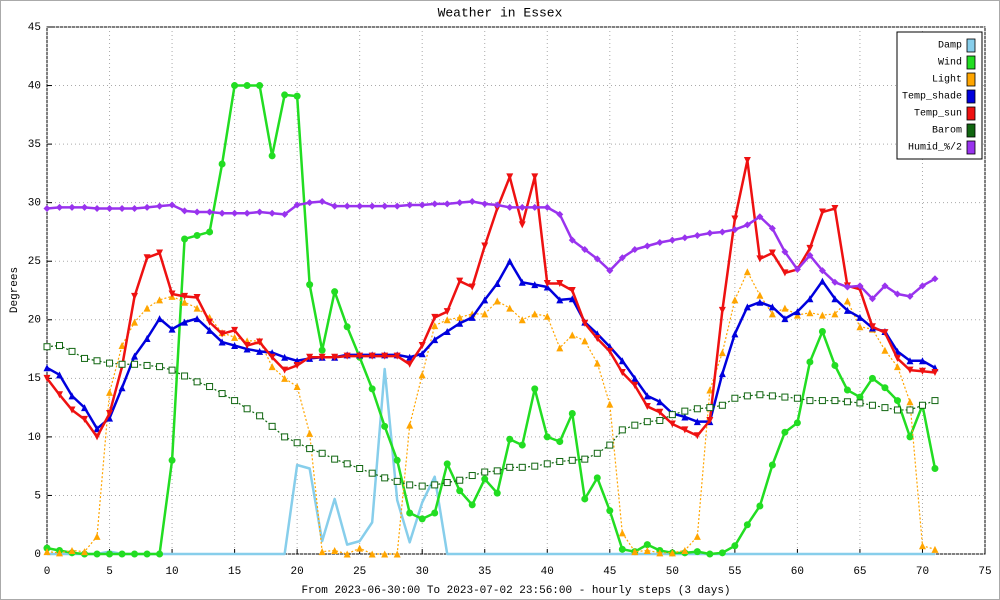  I want to click on legend-label: Wind, so click(950, 63).